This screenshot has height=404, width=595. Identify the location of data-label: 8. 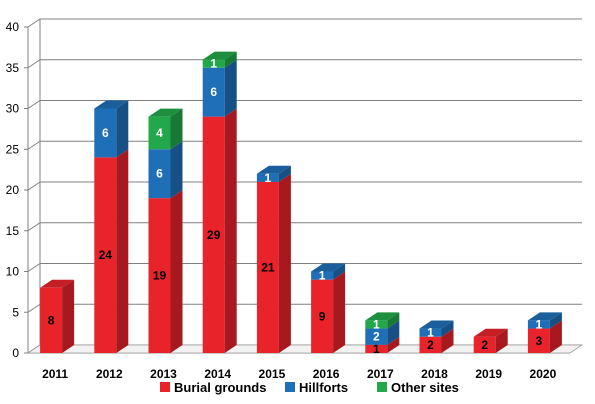
(51, 320).